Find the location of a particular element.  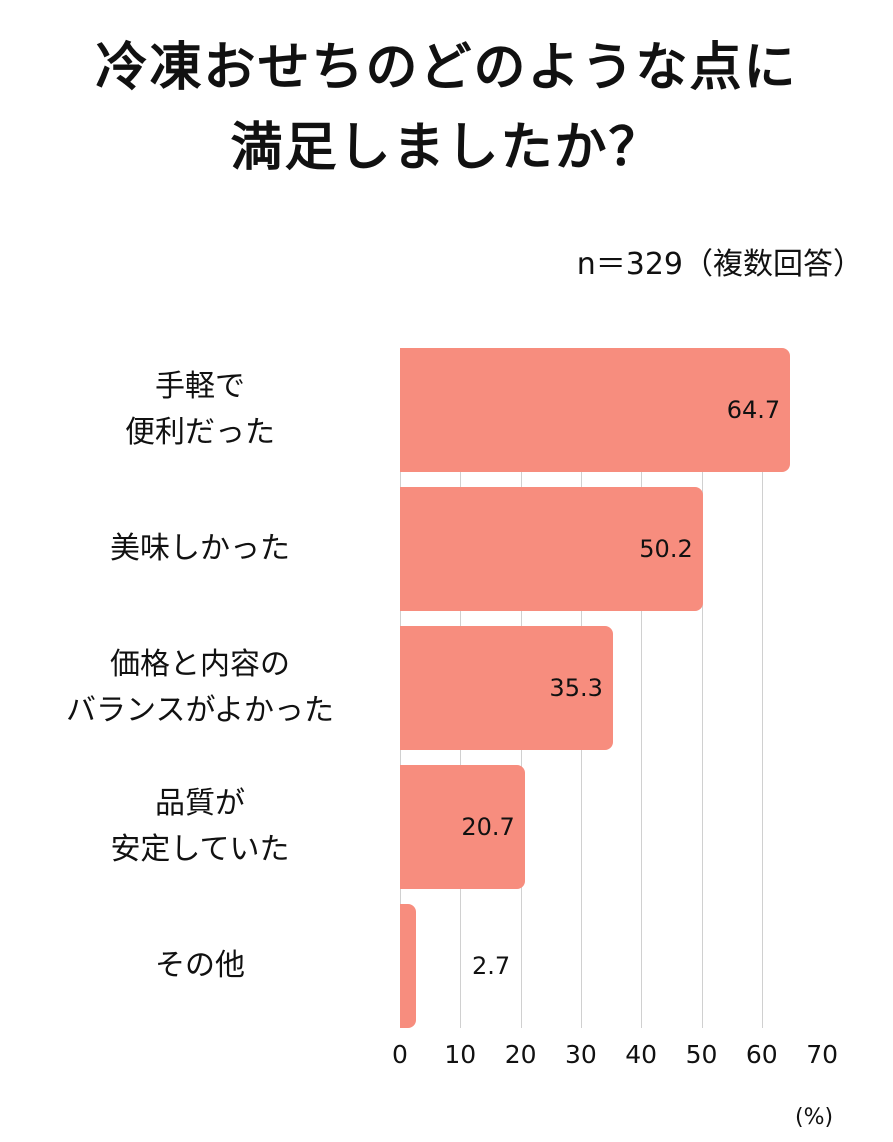

category-label-line: その他 is located at coordinates (200, 965).